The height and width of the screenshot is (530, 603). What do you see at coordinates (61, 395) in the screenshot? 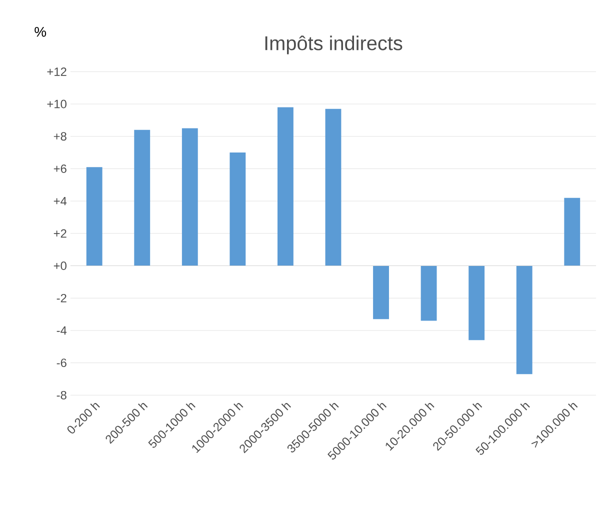
I see `y-tick-label: -8` at bounding box center [61, 395].